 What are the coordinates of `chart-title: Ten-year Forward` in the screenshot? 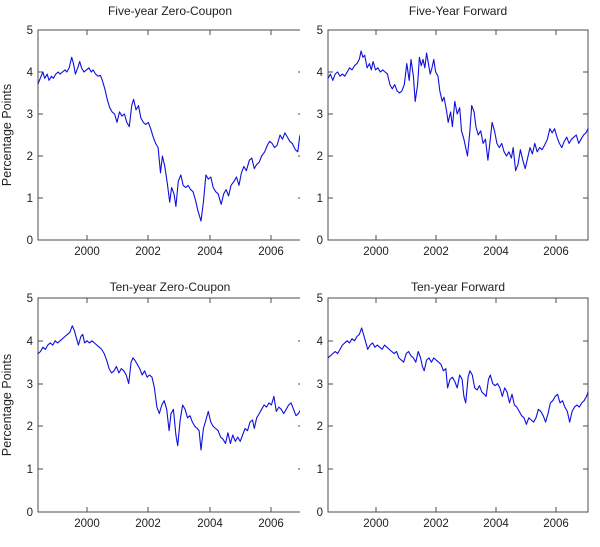 It's located at (458, 287).